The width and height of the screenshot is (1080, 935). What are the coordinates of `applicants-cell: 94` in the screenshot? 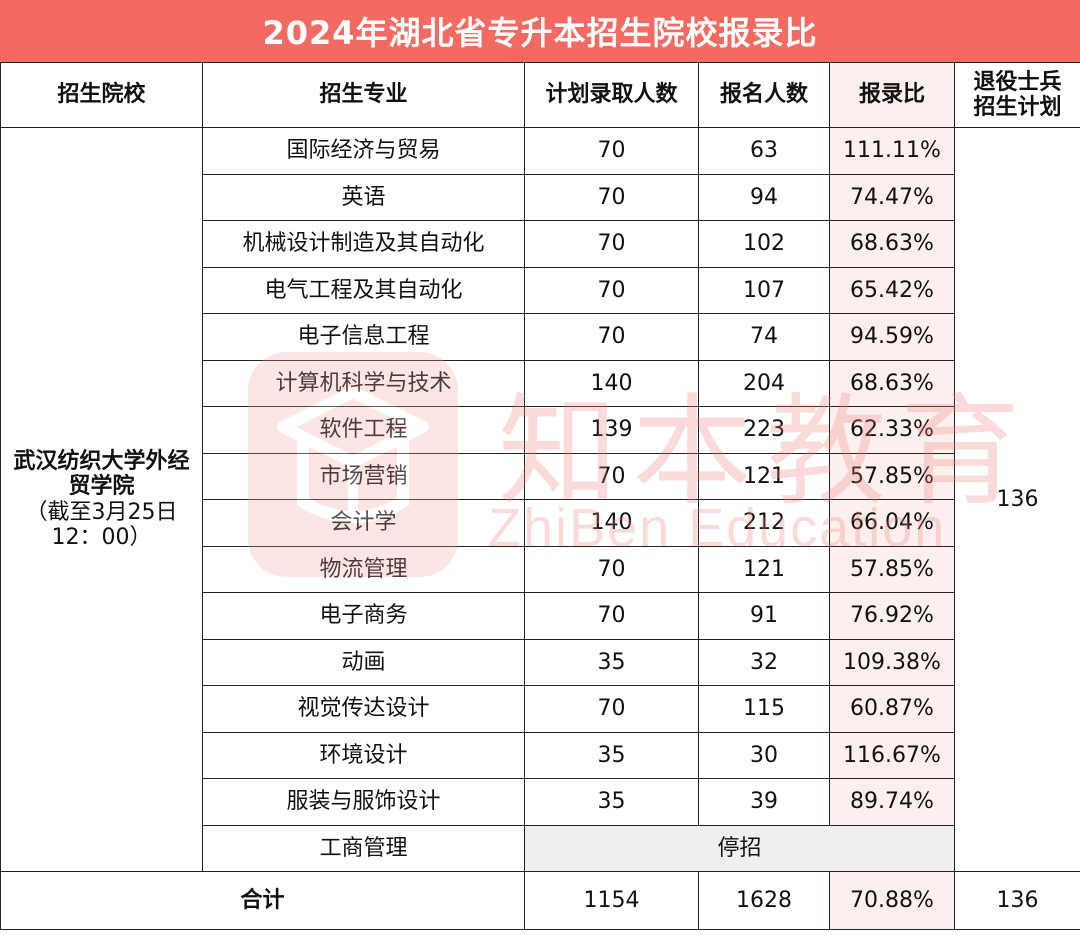 It's located at (764, 197).